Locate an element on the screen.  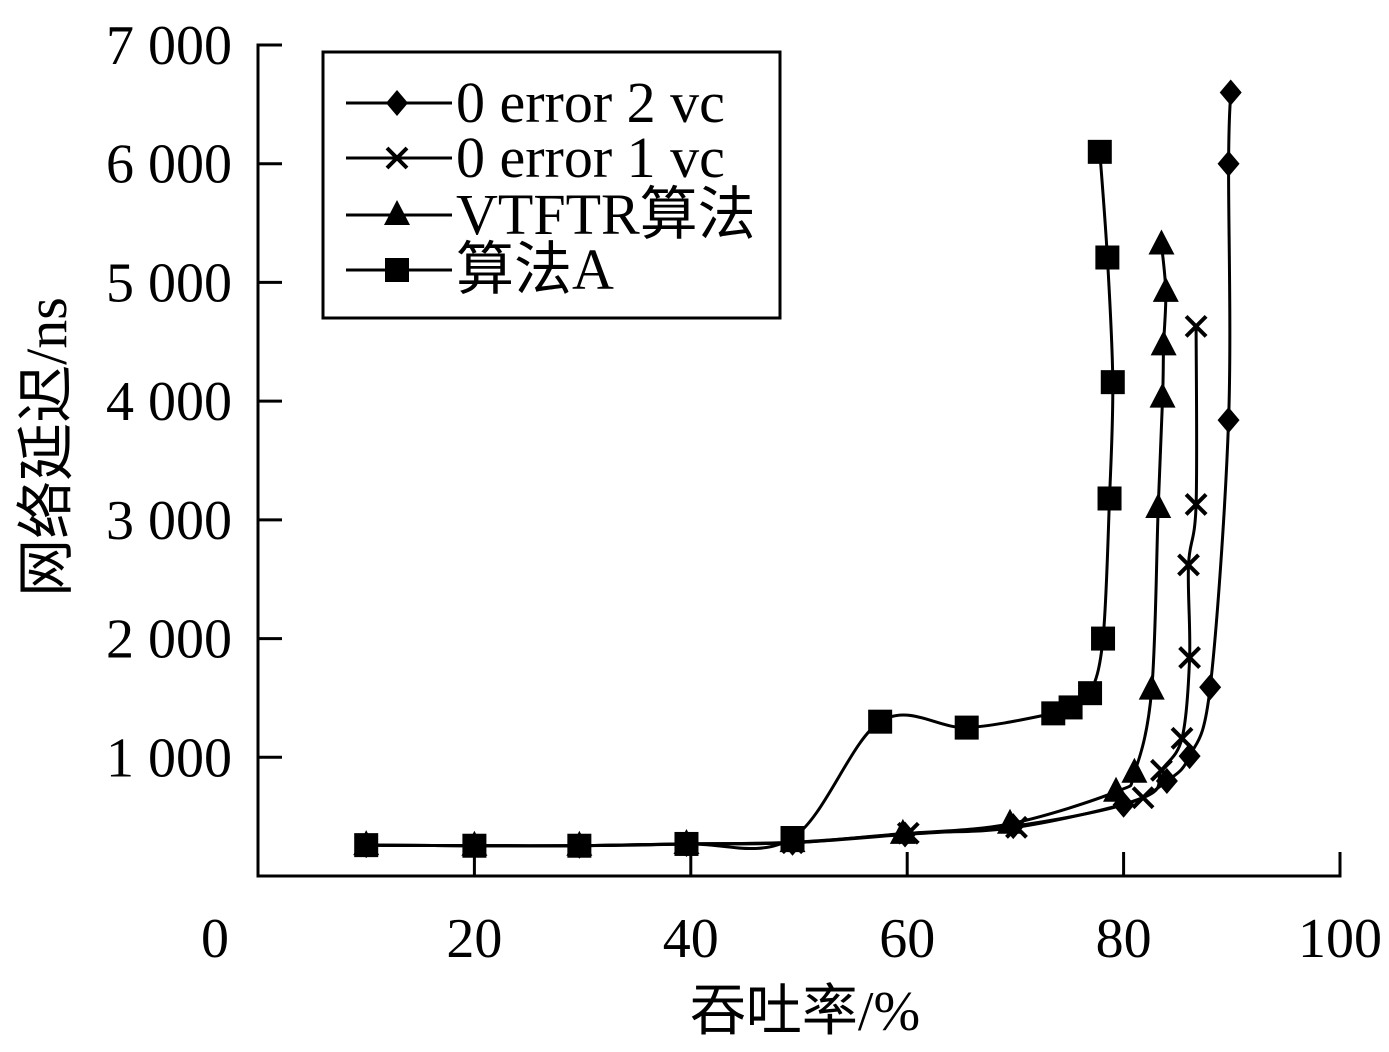
legend: 0 error 2 vc 0 error 1 vc VTFTR算法 算法A is located at coordinates (551, 185).